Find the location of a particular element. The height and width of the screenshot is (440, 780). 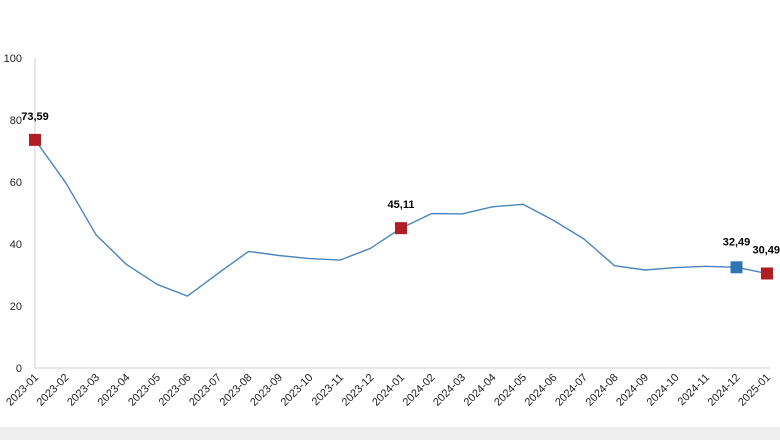

y-axis: 0 20 40 60 80 100 is located at coordinates (20, 214).